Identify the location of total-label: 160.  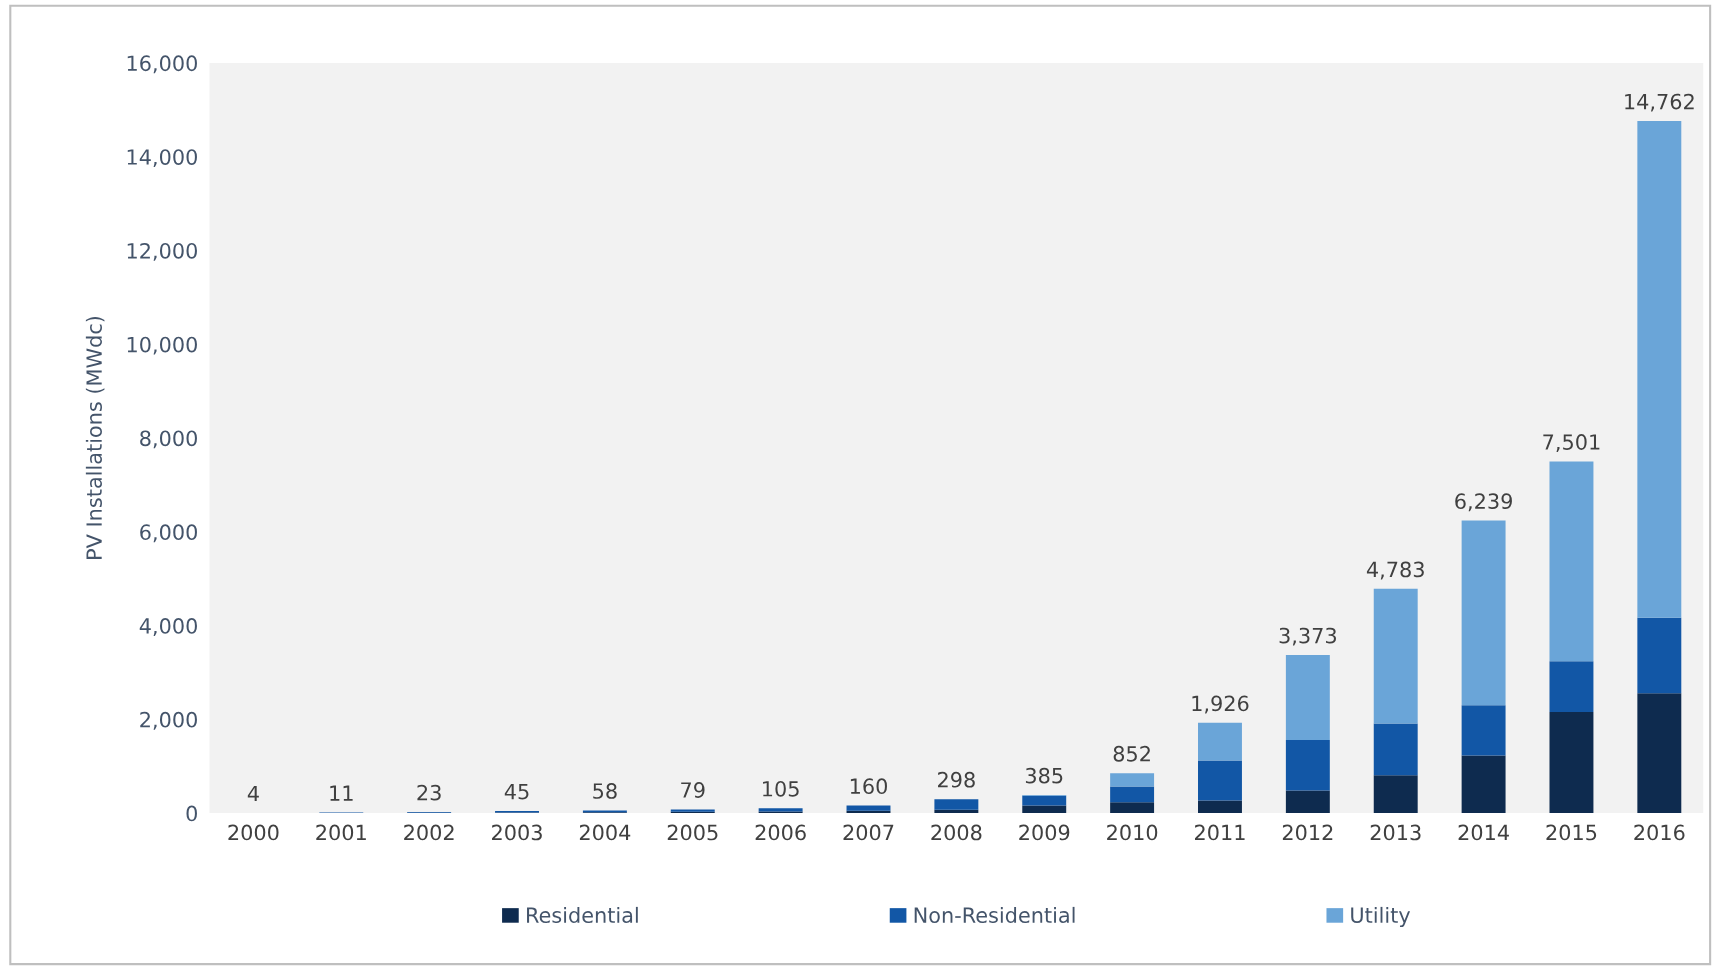
(868, 786).